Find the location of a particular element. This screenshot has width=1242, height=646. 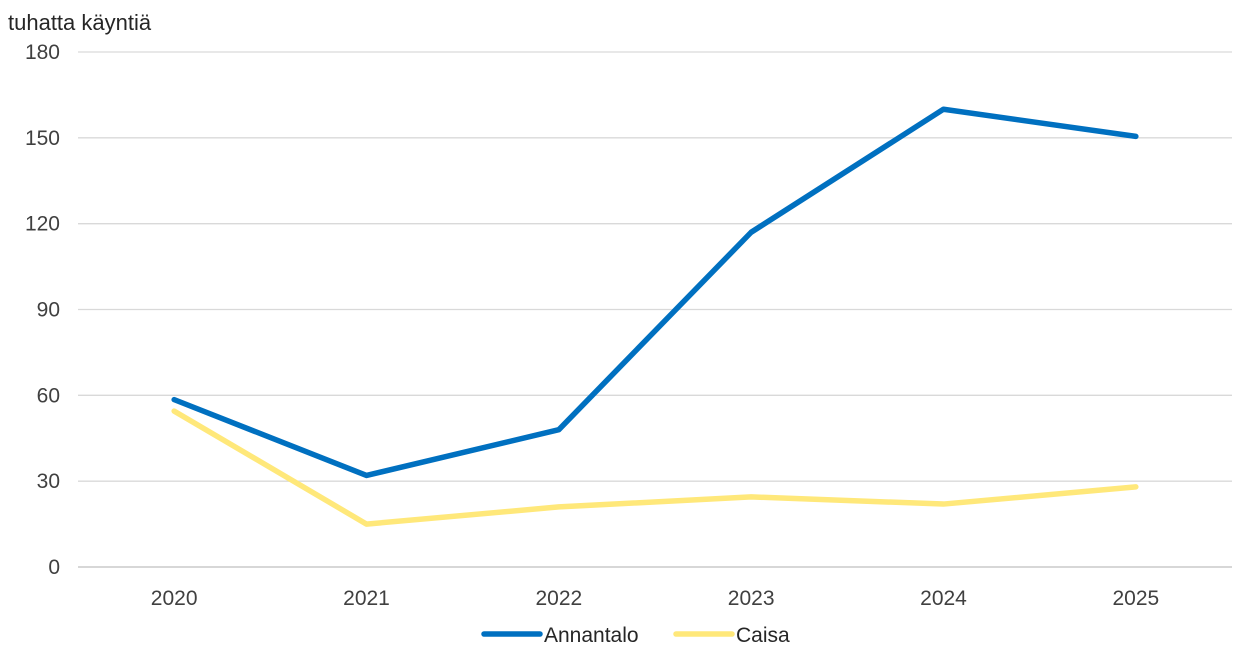

y-axis-title: tuhatta käyntiä is located at coordinates (80, 22).